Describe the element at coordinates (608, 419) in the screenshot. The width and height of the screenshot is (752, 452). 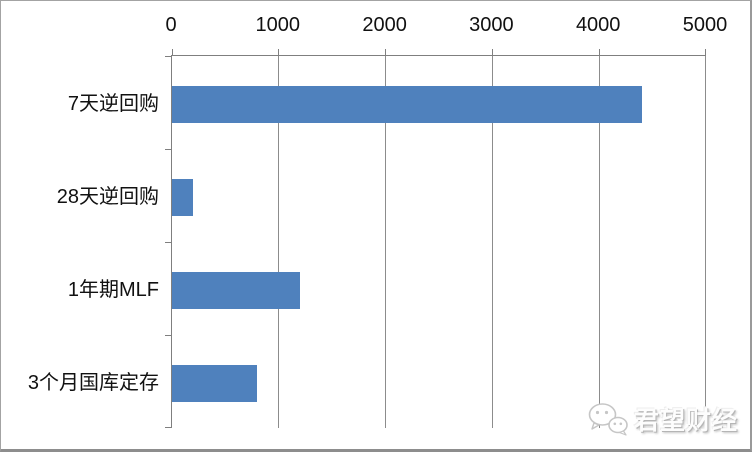
I see `wechat-icon` at that location.